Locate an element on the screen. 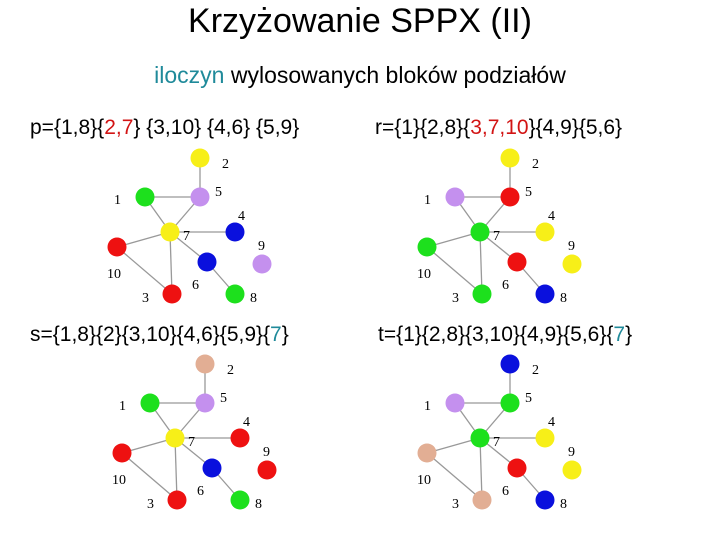 The width and height of the screenshot is (720, 540). partition-label-part: s={1,8}{2}{3,10}{4,6}{5,9}{ is located at coordinates (150, 334).